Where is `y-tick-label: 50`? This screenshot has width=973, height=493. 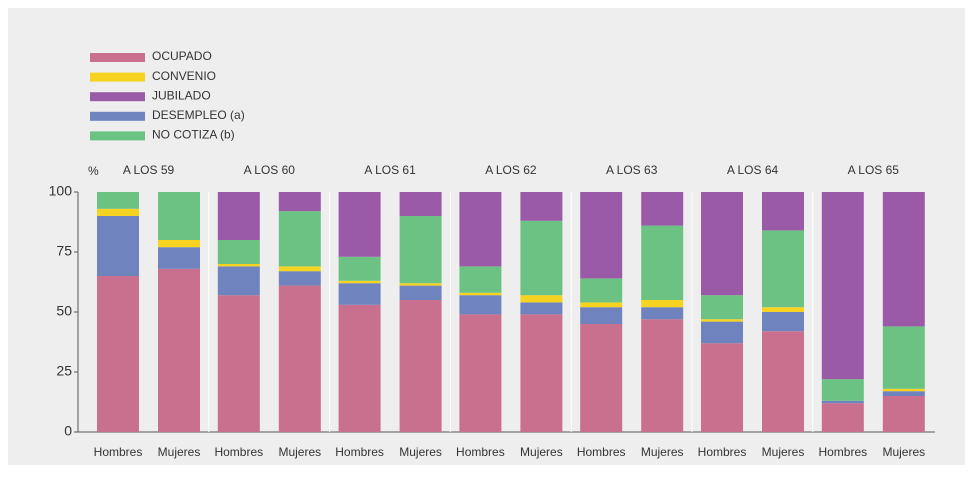
y-tick-label: 50 is located at coordinates (64, 311).